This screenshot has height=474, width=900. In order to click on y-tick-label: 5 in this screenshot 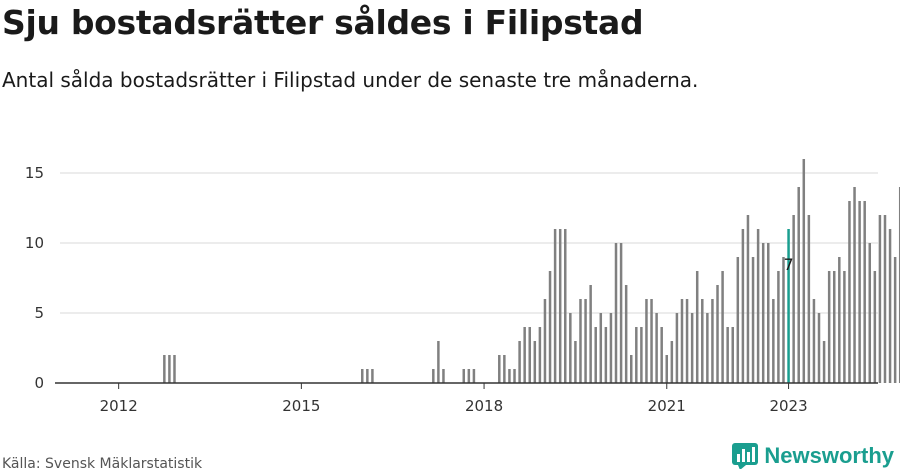, I will do `click(39, 313)`.